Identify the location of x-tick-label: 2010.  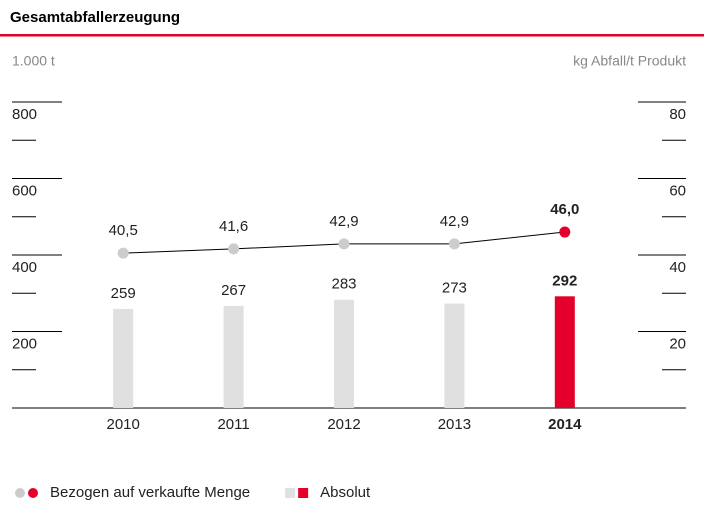
(123, 424).